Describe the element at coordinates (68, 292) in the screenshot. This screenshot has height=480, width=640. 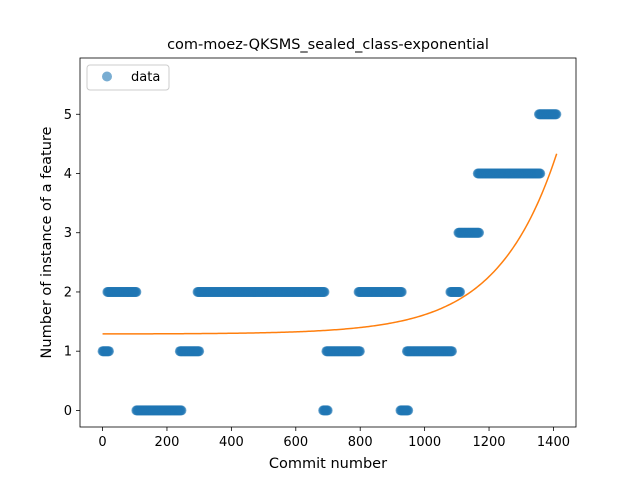
I see `y-tick-label: 2` at that location.